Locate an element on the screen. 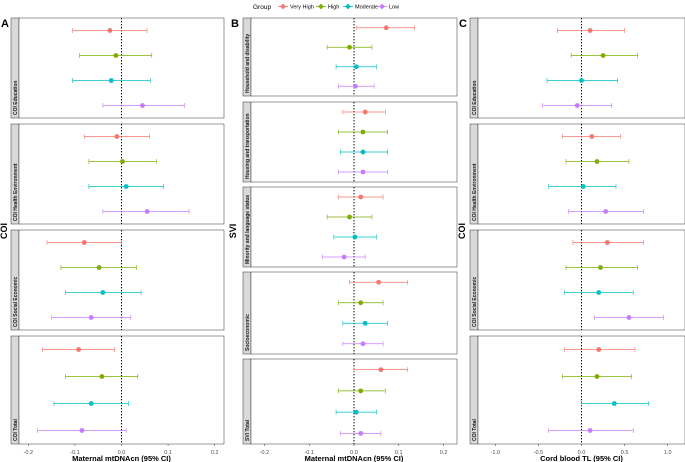 The image size is (685, 462). legend-item-very-high: Very High is located at coordinates (296, 7).